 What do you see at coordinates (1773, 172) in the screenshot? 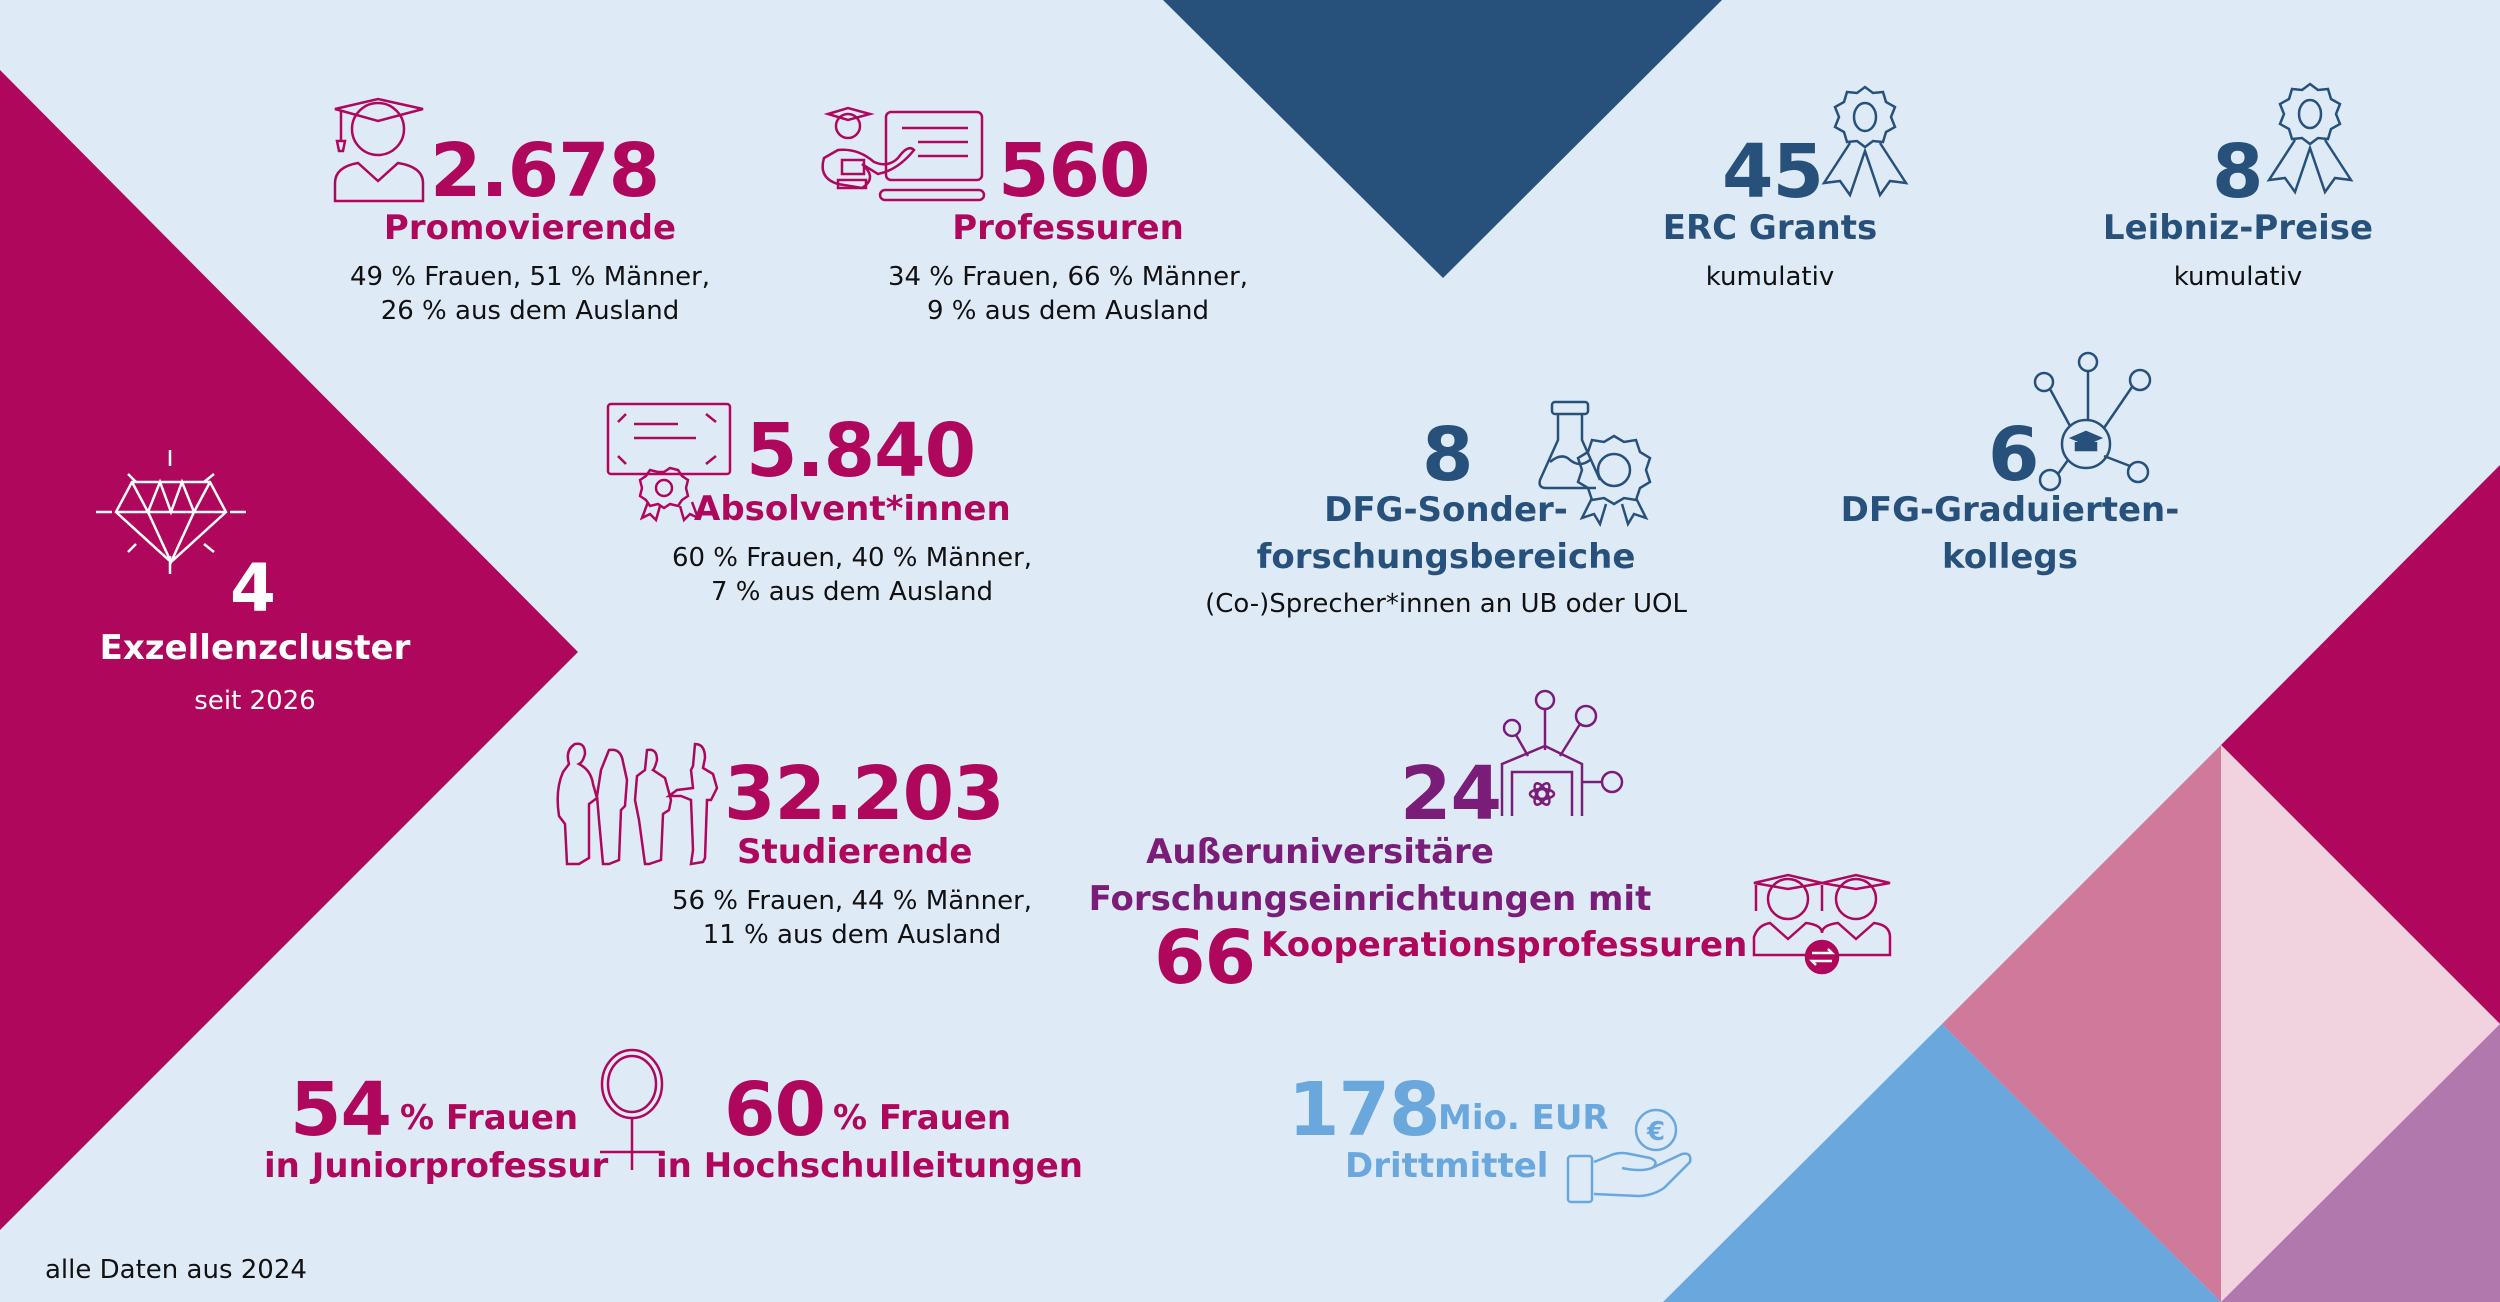
I see `erc-value: 45` at bounding box center [1773, 172].